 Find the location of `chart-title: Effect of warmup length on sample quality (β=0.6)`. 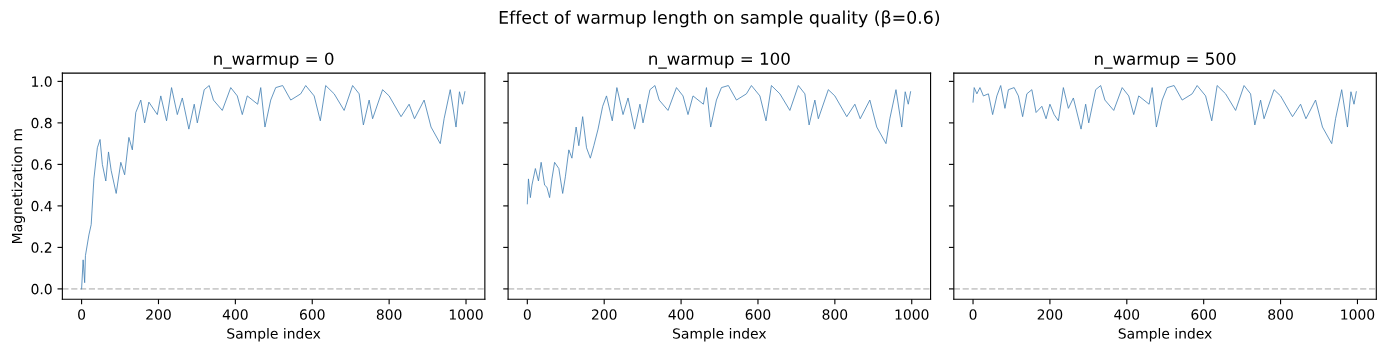

chart-title: Effect of warmup length on sample quality (β=0.6) is located at coordinates (719, 19).